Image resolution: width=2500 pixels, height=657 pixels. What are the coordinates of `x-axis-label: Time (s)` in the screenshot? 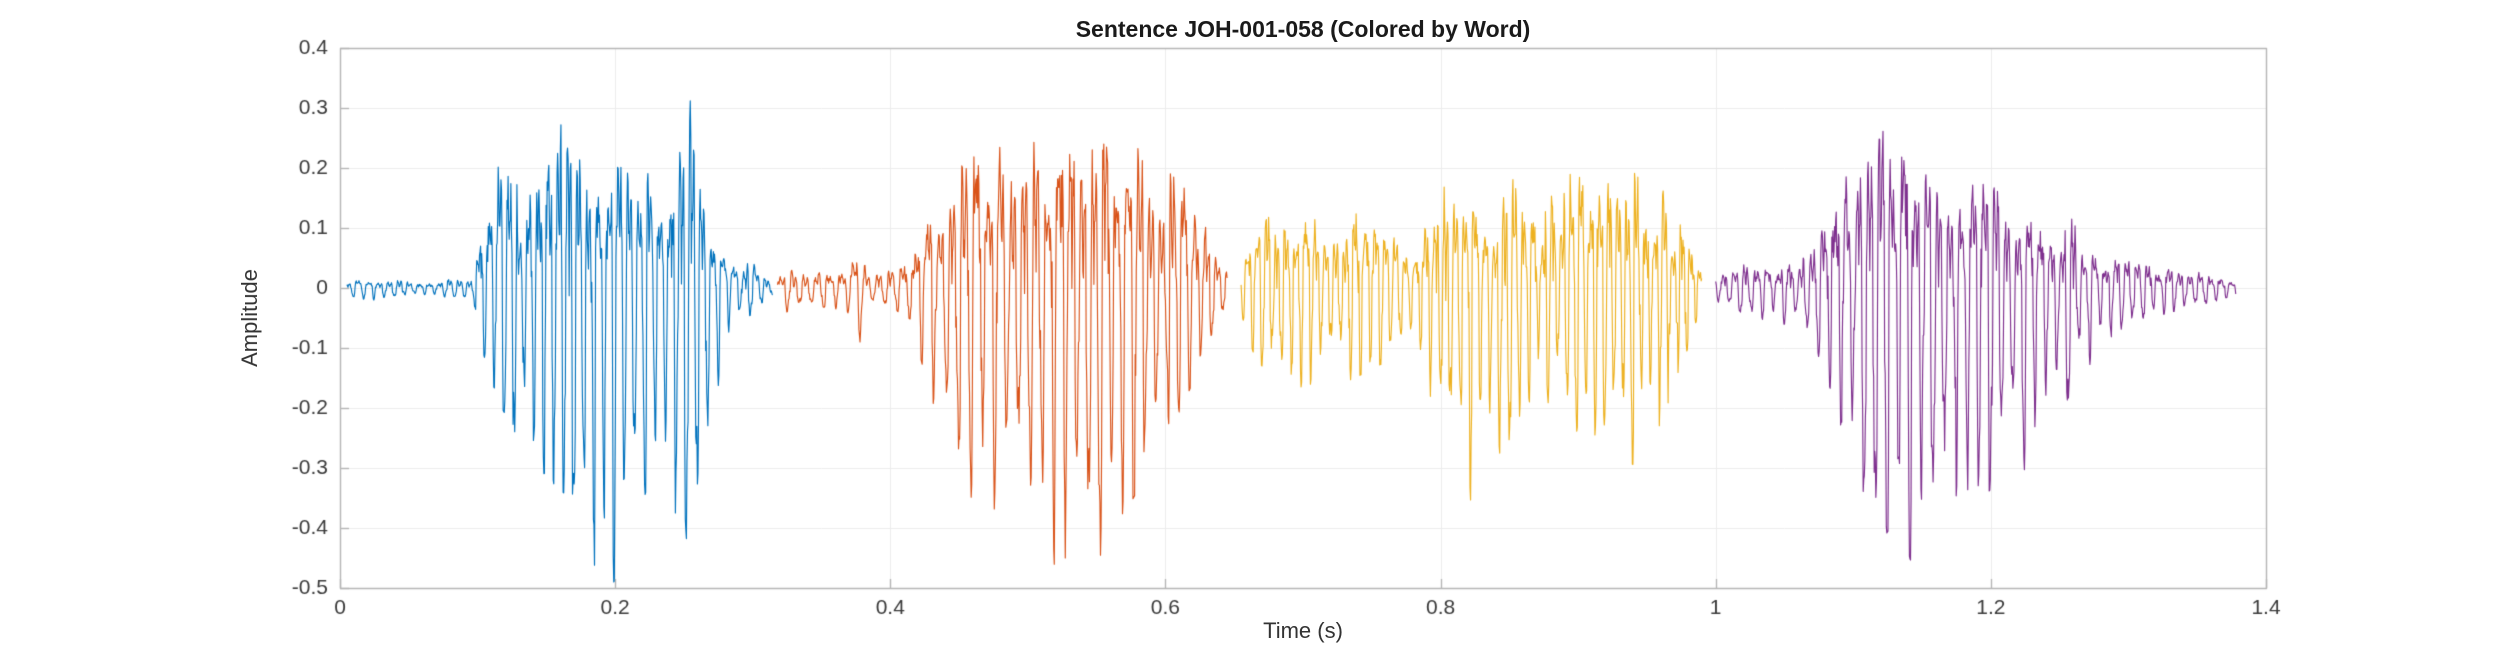 It's located at (1303, 630).